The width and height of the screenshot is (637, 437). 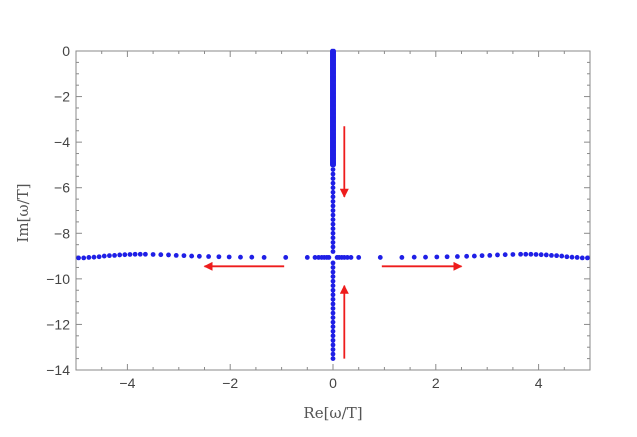 I want to click on x-tick-label: −4, so click(x=127, y=383).